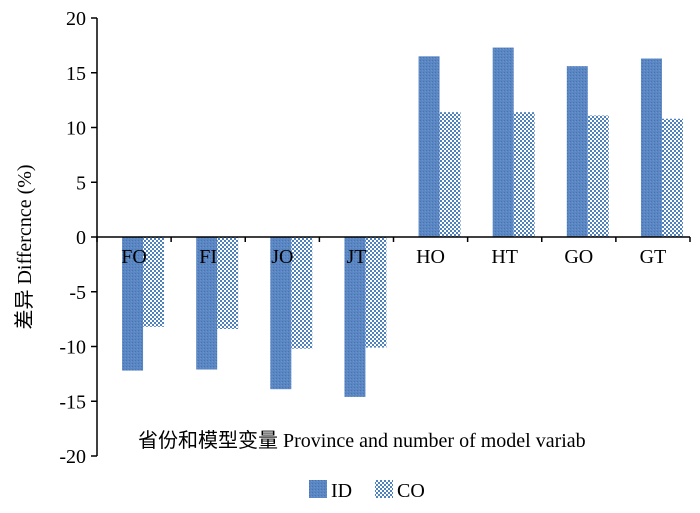  What do you see at coordinates (207, 303) in the screenshot?
I see `bar-id-fi` at bounding box center [207, 303].